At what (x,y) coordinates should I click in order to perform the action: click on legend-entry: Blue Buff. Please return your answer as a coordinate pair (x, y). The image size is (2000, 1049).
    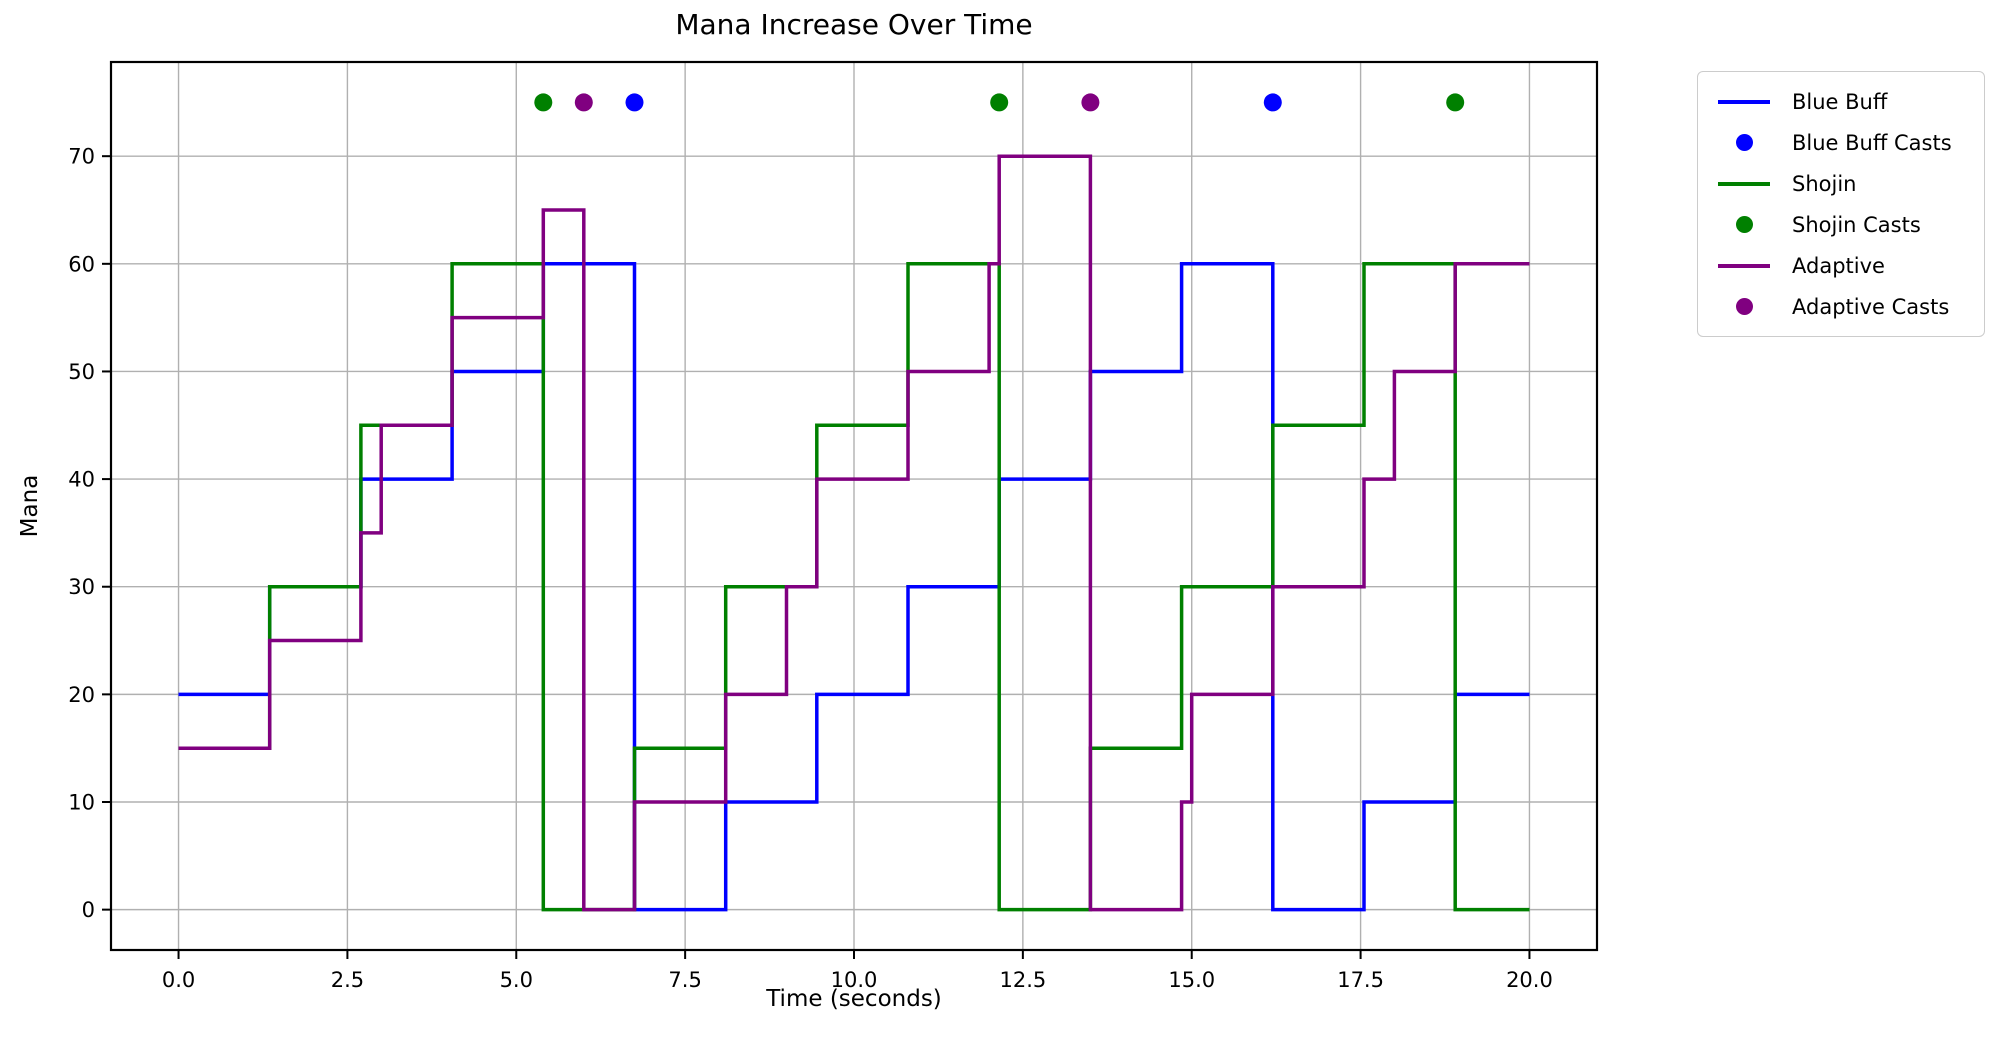
    Looking at the image, I should click on (1841, 101).